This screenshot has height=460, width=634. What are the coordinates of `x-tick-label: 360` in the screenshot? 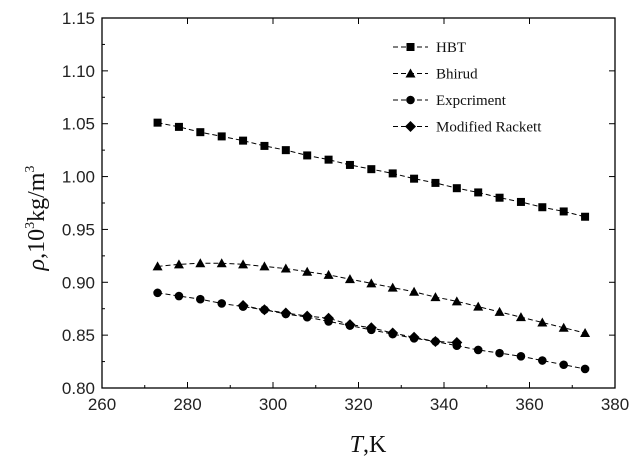 It's located at (529, 404).